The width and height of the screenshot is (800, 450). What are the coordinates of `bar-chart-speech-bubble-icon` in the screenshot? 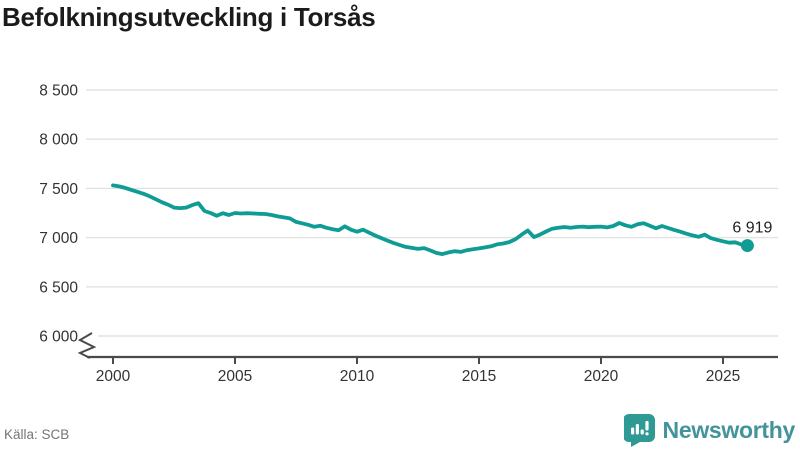 It's located at (639, 430).